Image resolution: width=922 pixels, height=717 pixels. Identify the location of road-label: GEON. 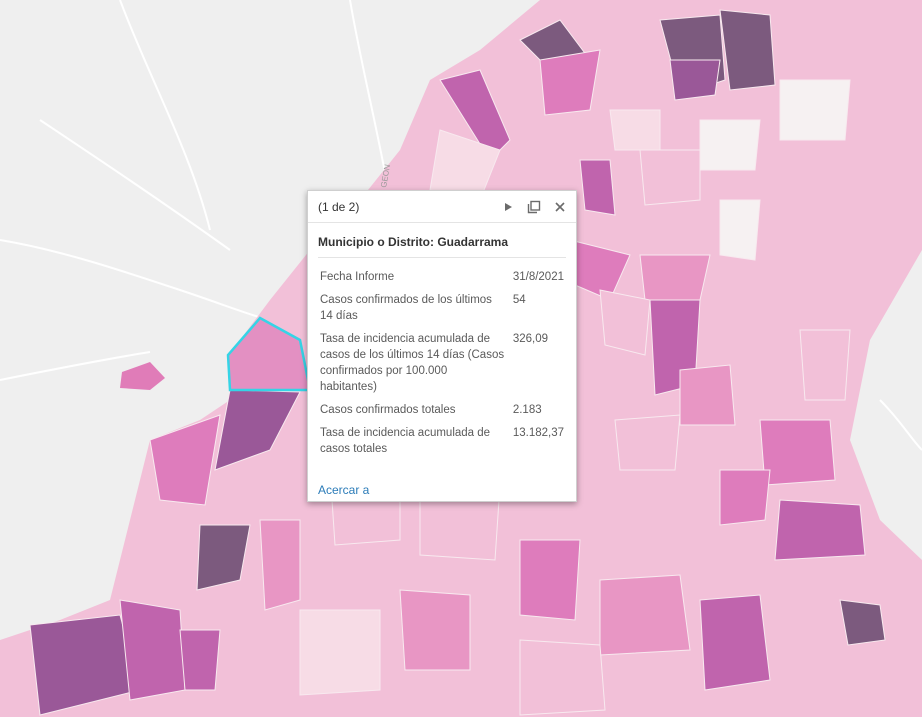
(385, 175).